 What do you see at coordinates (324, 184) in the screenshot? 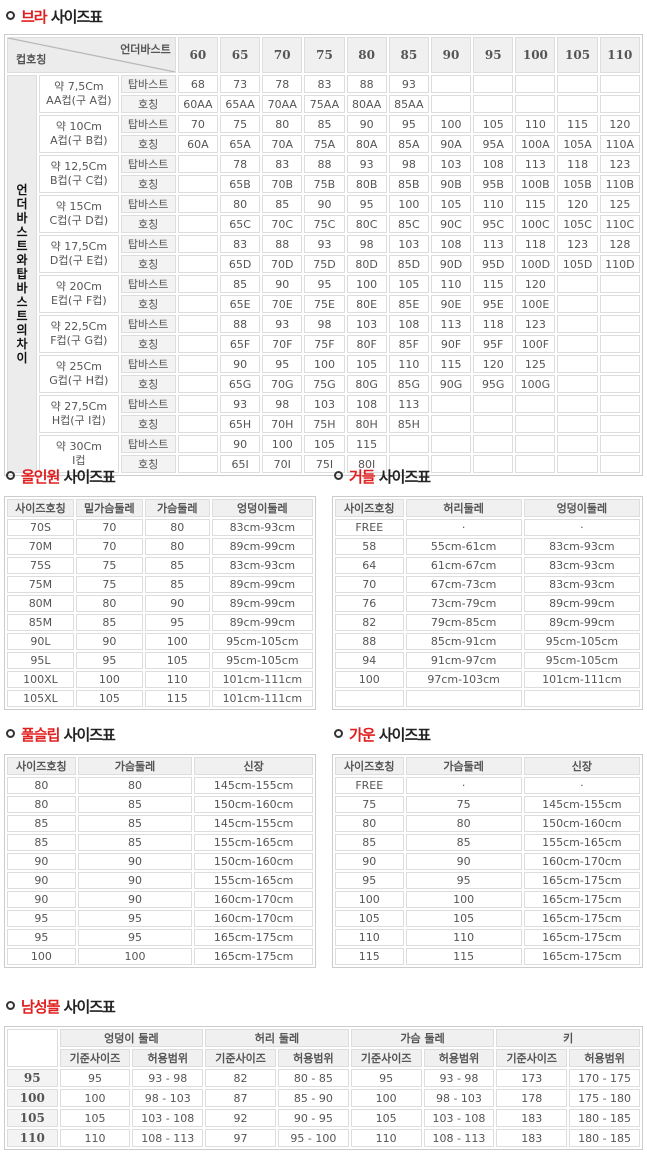
I see `size-name-cell: 75B` at bounding box center [324, 184].